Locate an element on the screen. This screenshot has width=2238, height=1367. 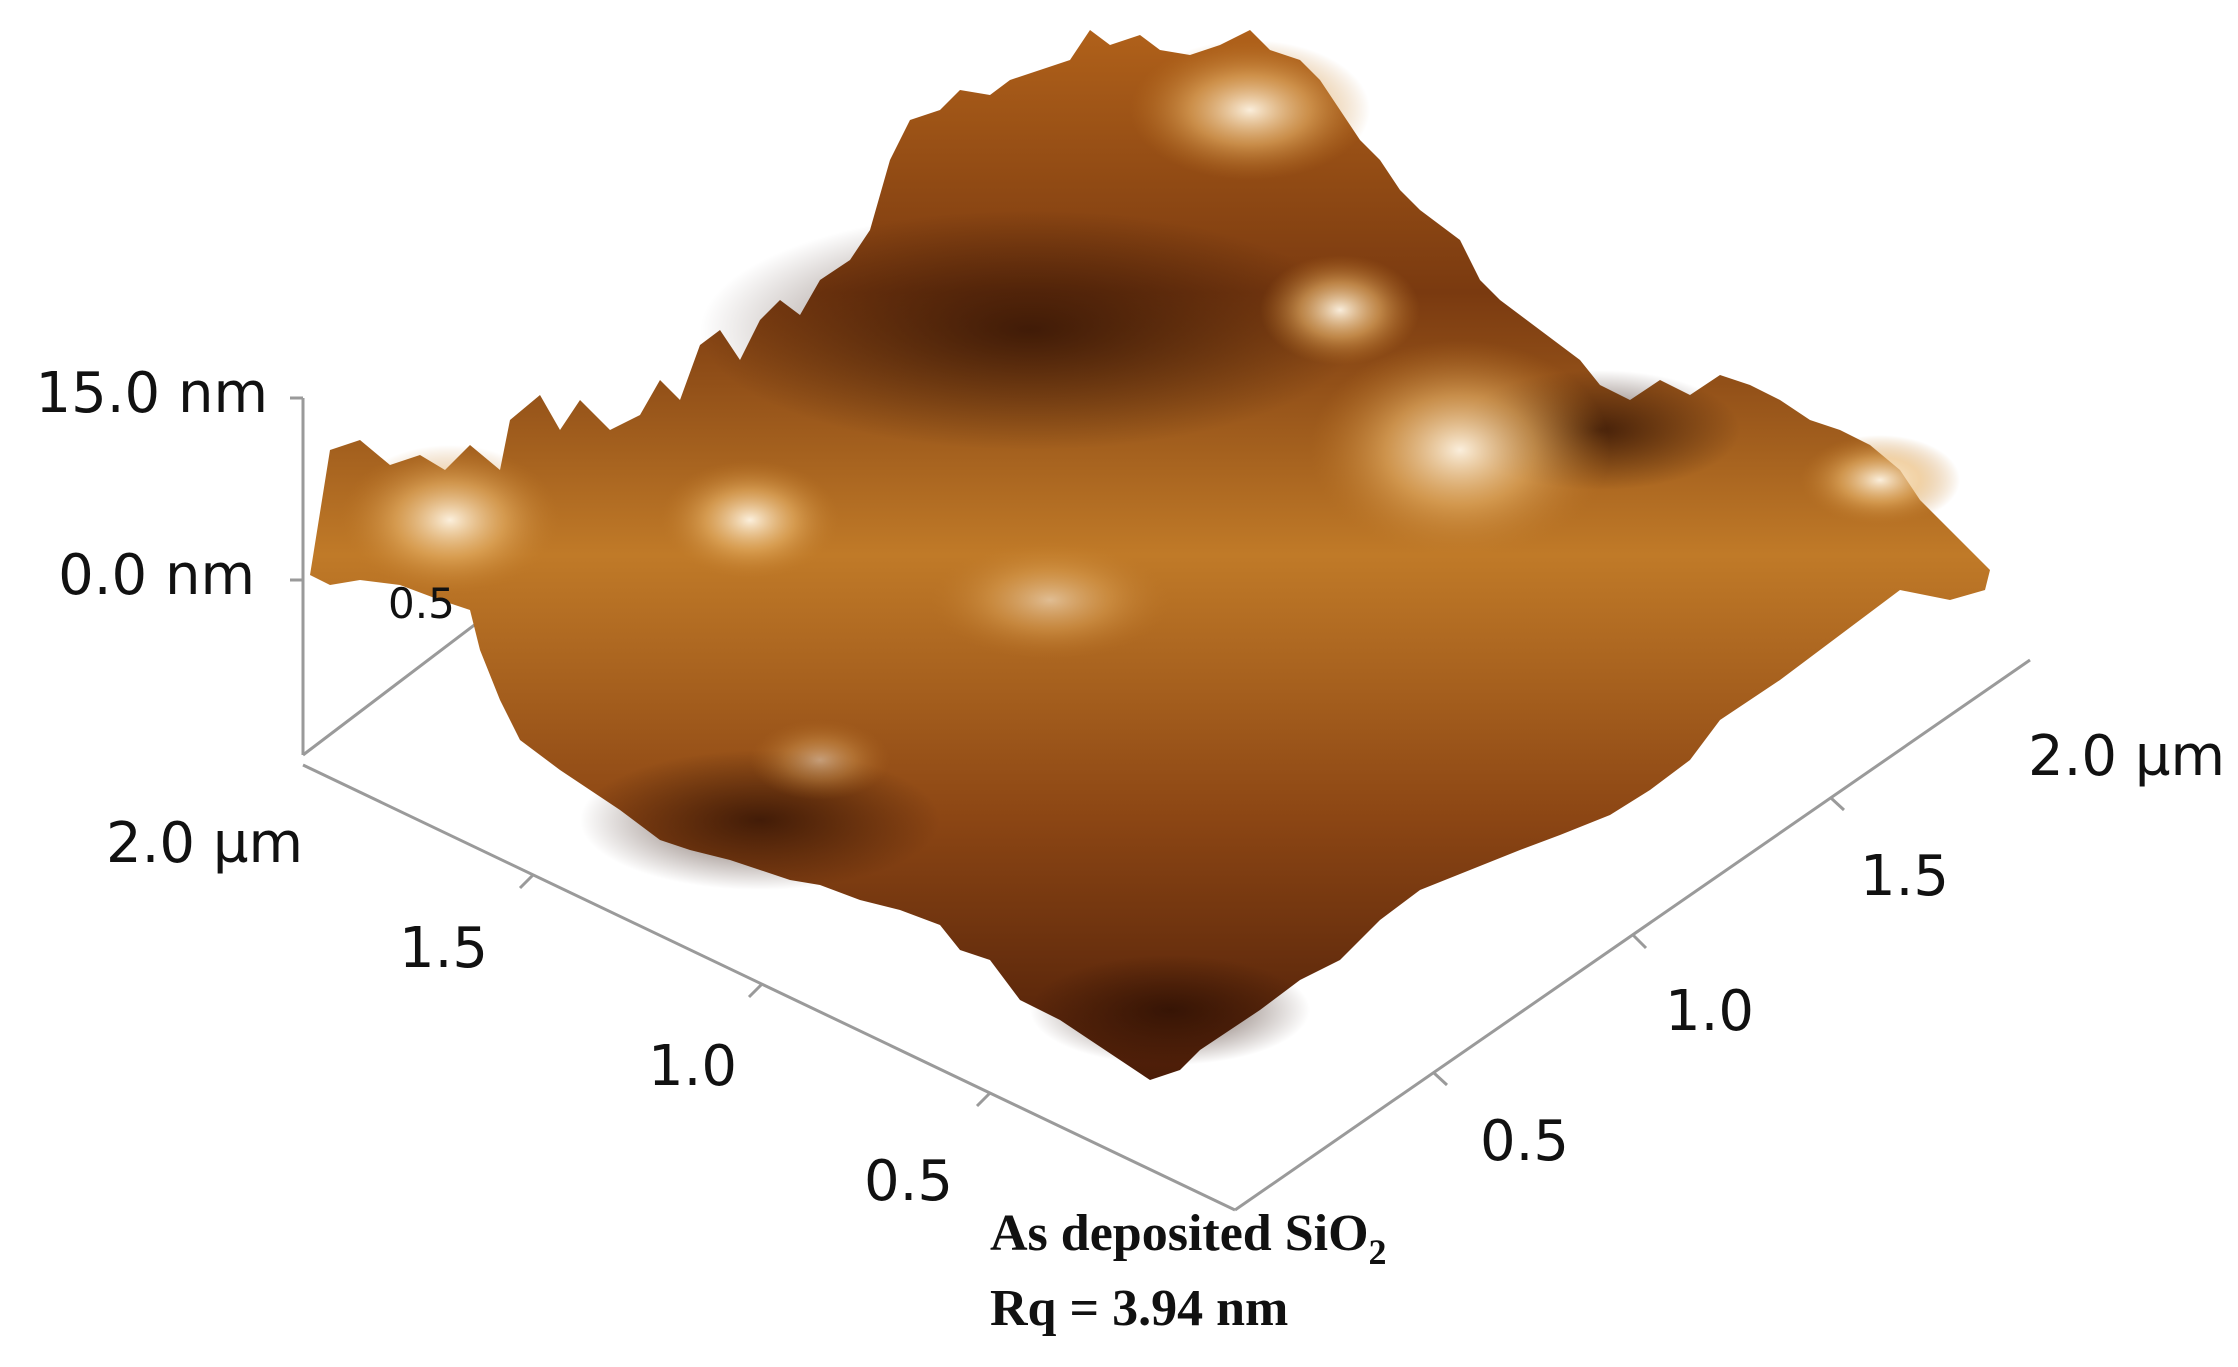
right-axis-tick-label: 2.0 µm is located at coordinates (2126, 756).